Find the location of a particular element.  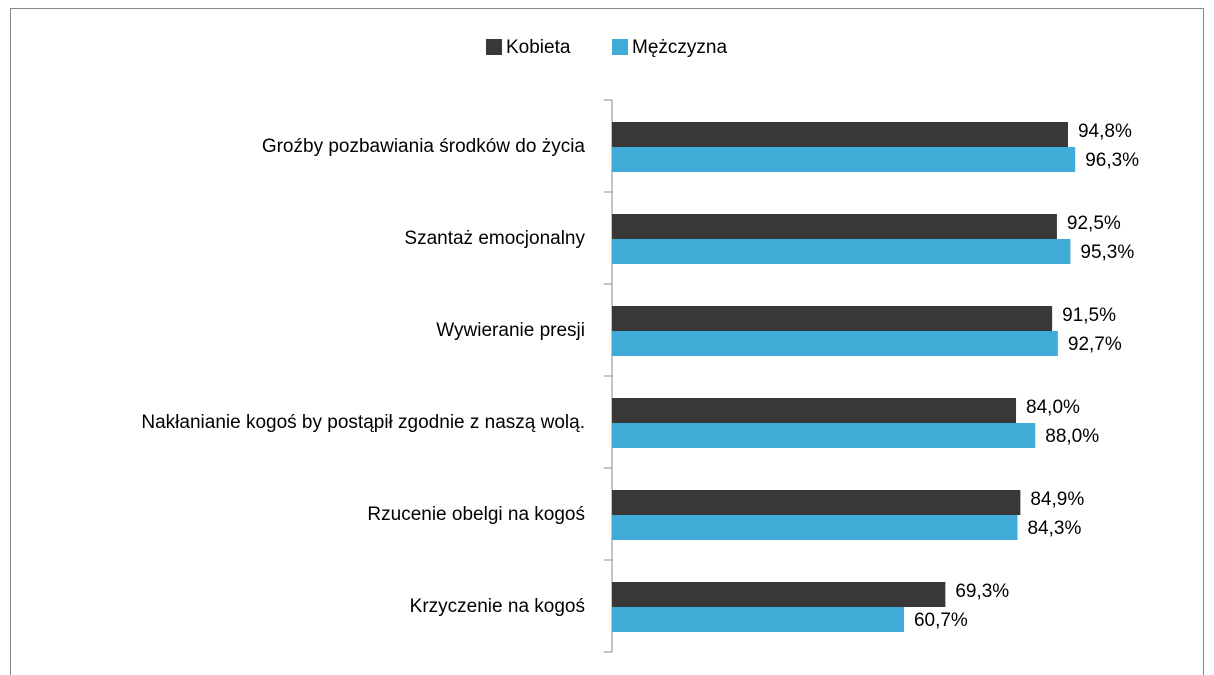

data-label: 69,3% is located at coordinates (982, 591).